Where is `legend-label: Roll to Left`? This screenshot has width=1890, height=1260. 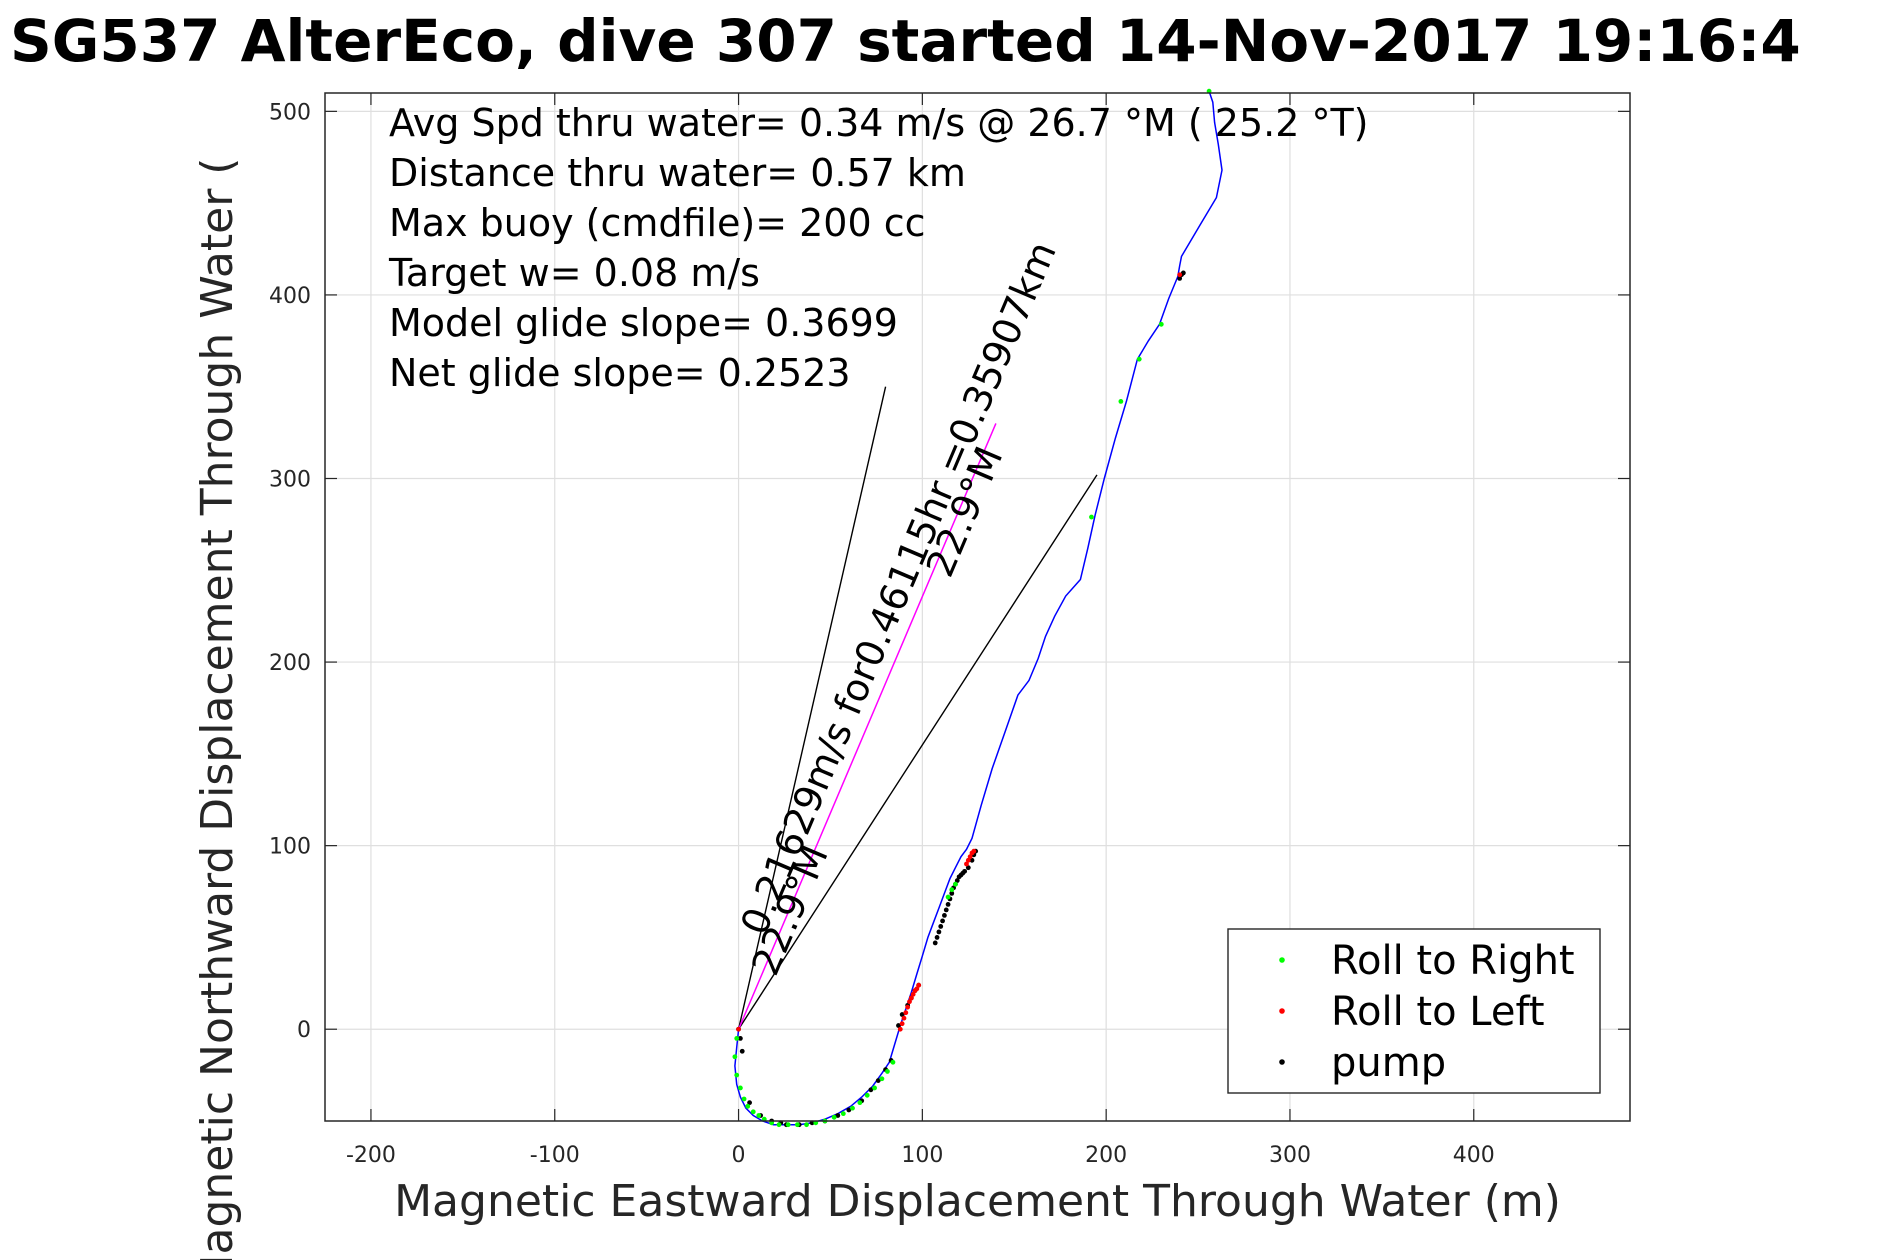
legend-label: Roll to Left is located at coordinates (1438, 1012).